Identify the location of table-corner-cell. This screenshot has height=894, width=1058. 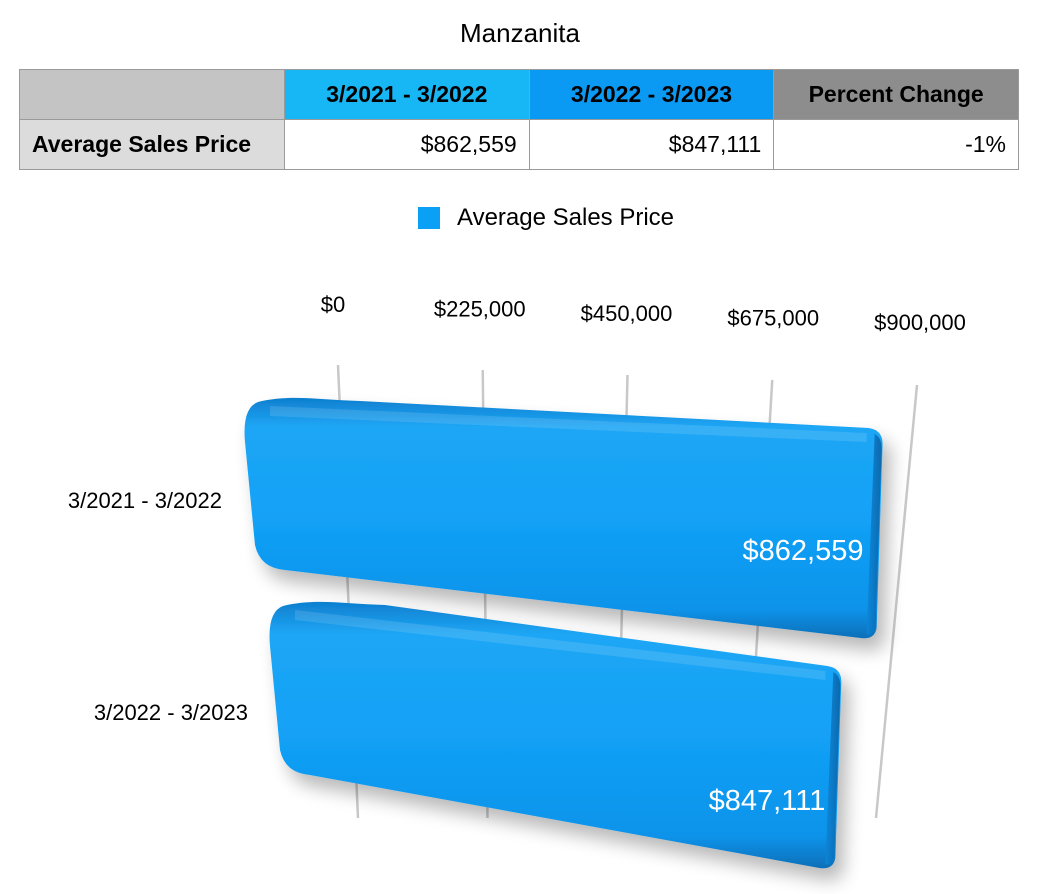
(152, 94).